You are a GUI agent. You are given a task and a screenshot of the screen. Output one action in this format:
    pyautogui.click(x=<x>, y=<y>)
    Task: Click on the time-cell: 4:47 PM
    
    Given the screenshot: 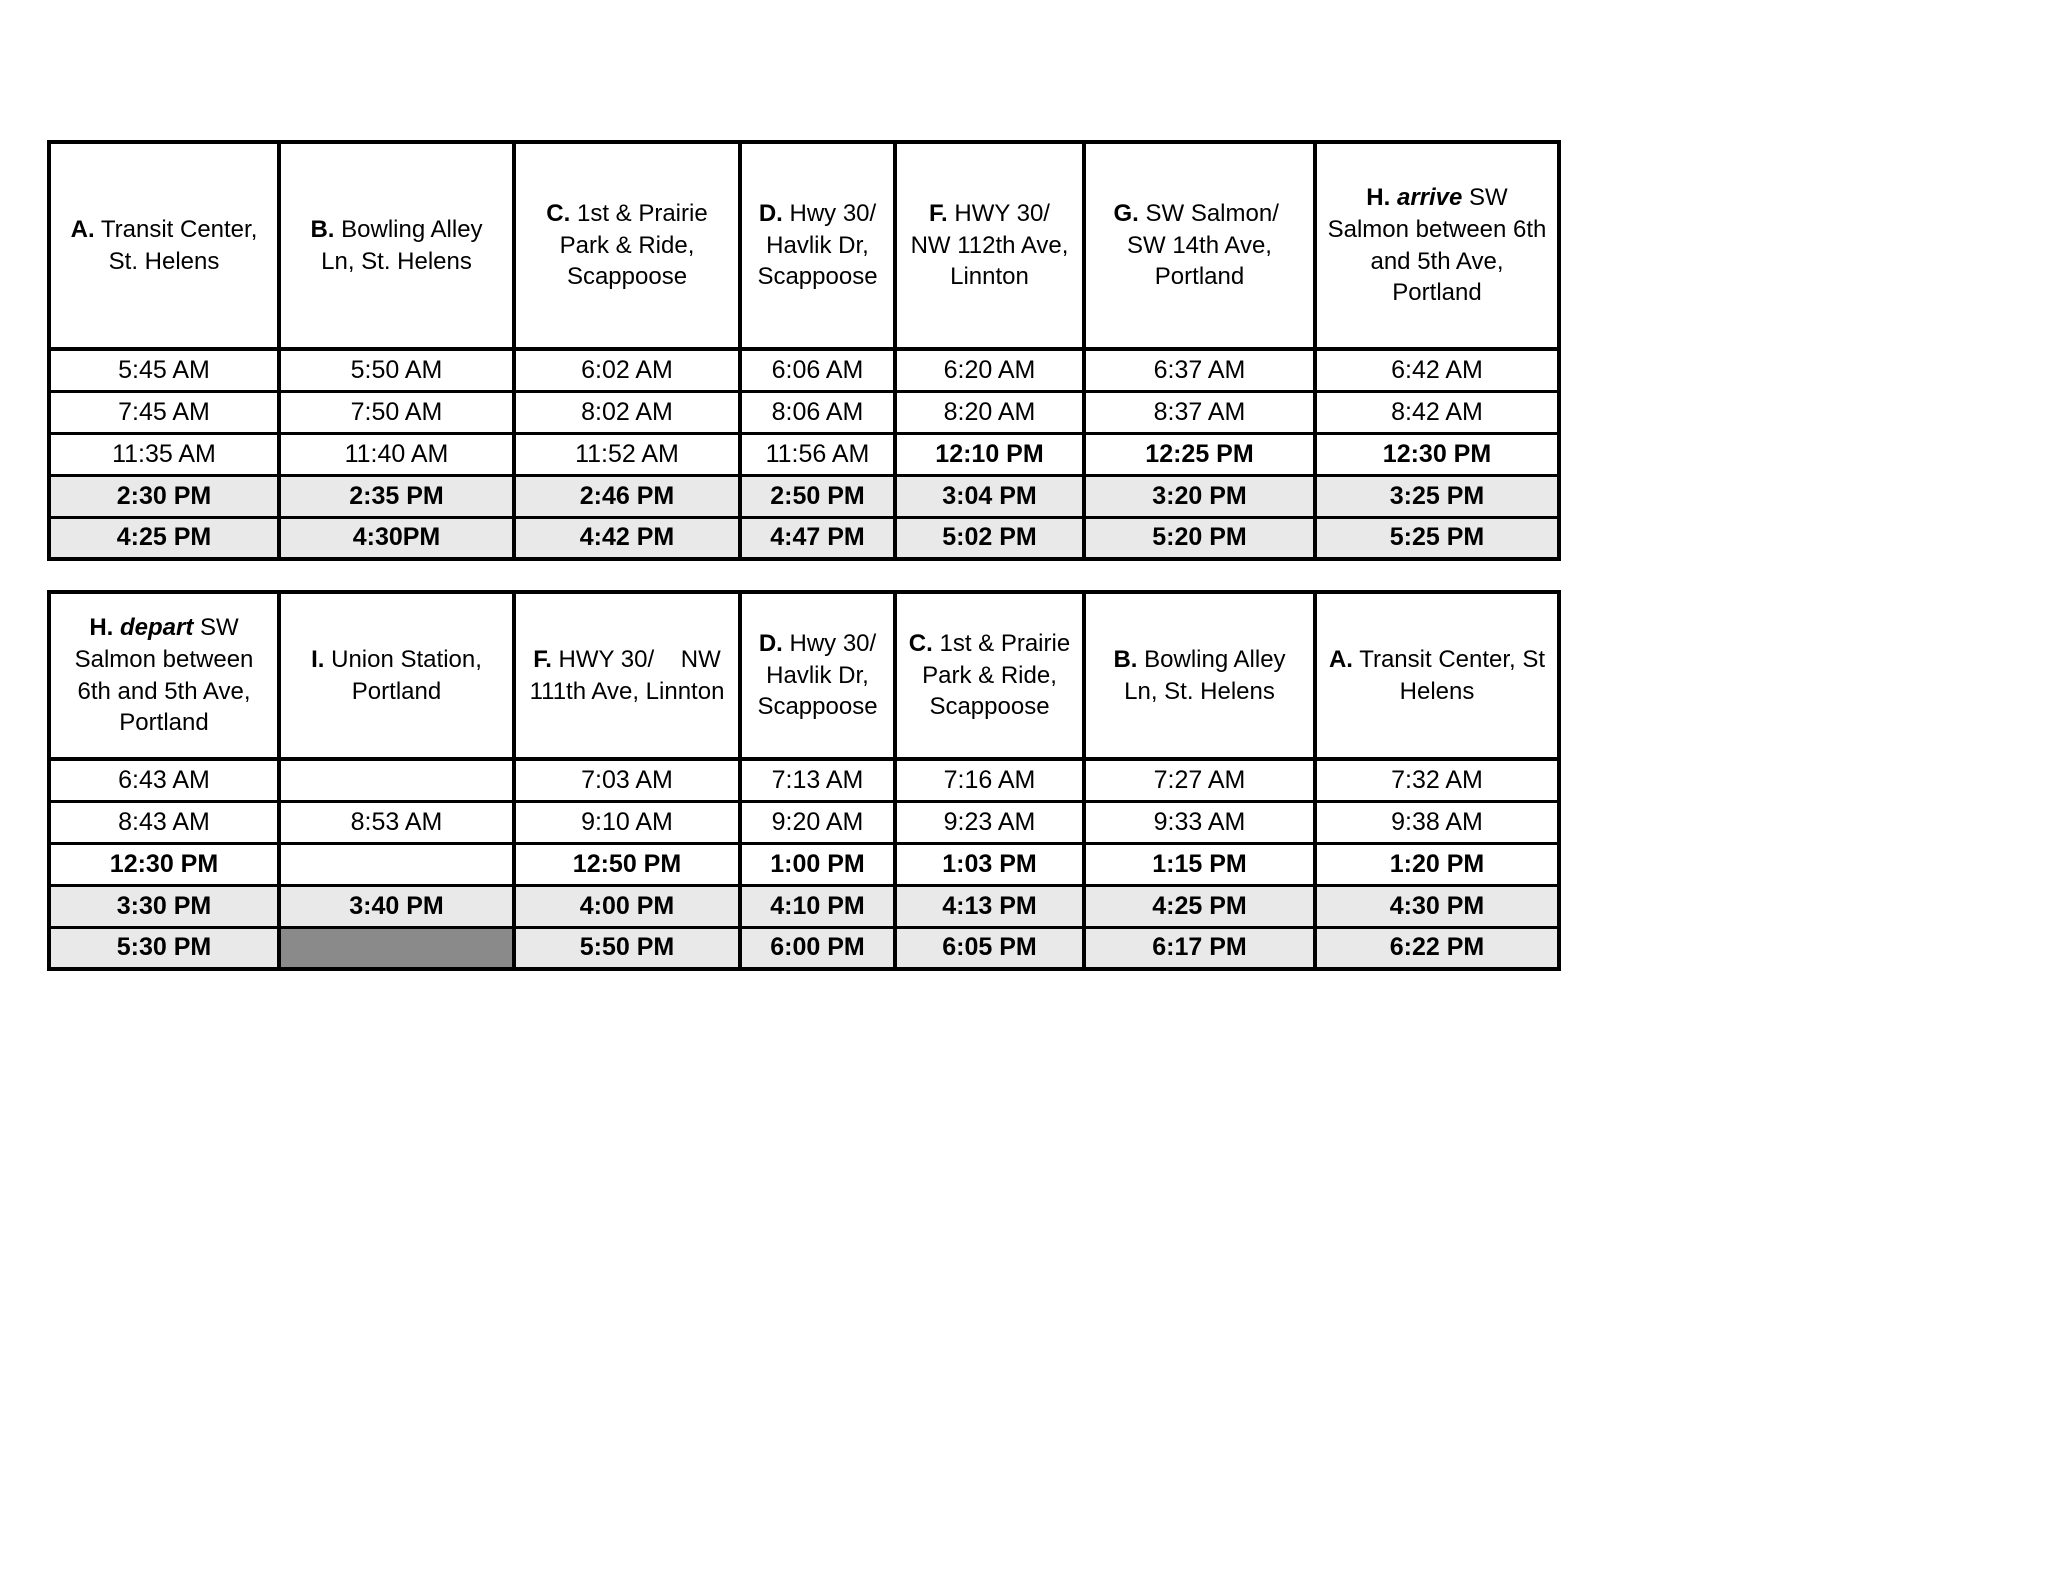 What is the action you would take?
    pyautogui.click(x=817, y=538)
    